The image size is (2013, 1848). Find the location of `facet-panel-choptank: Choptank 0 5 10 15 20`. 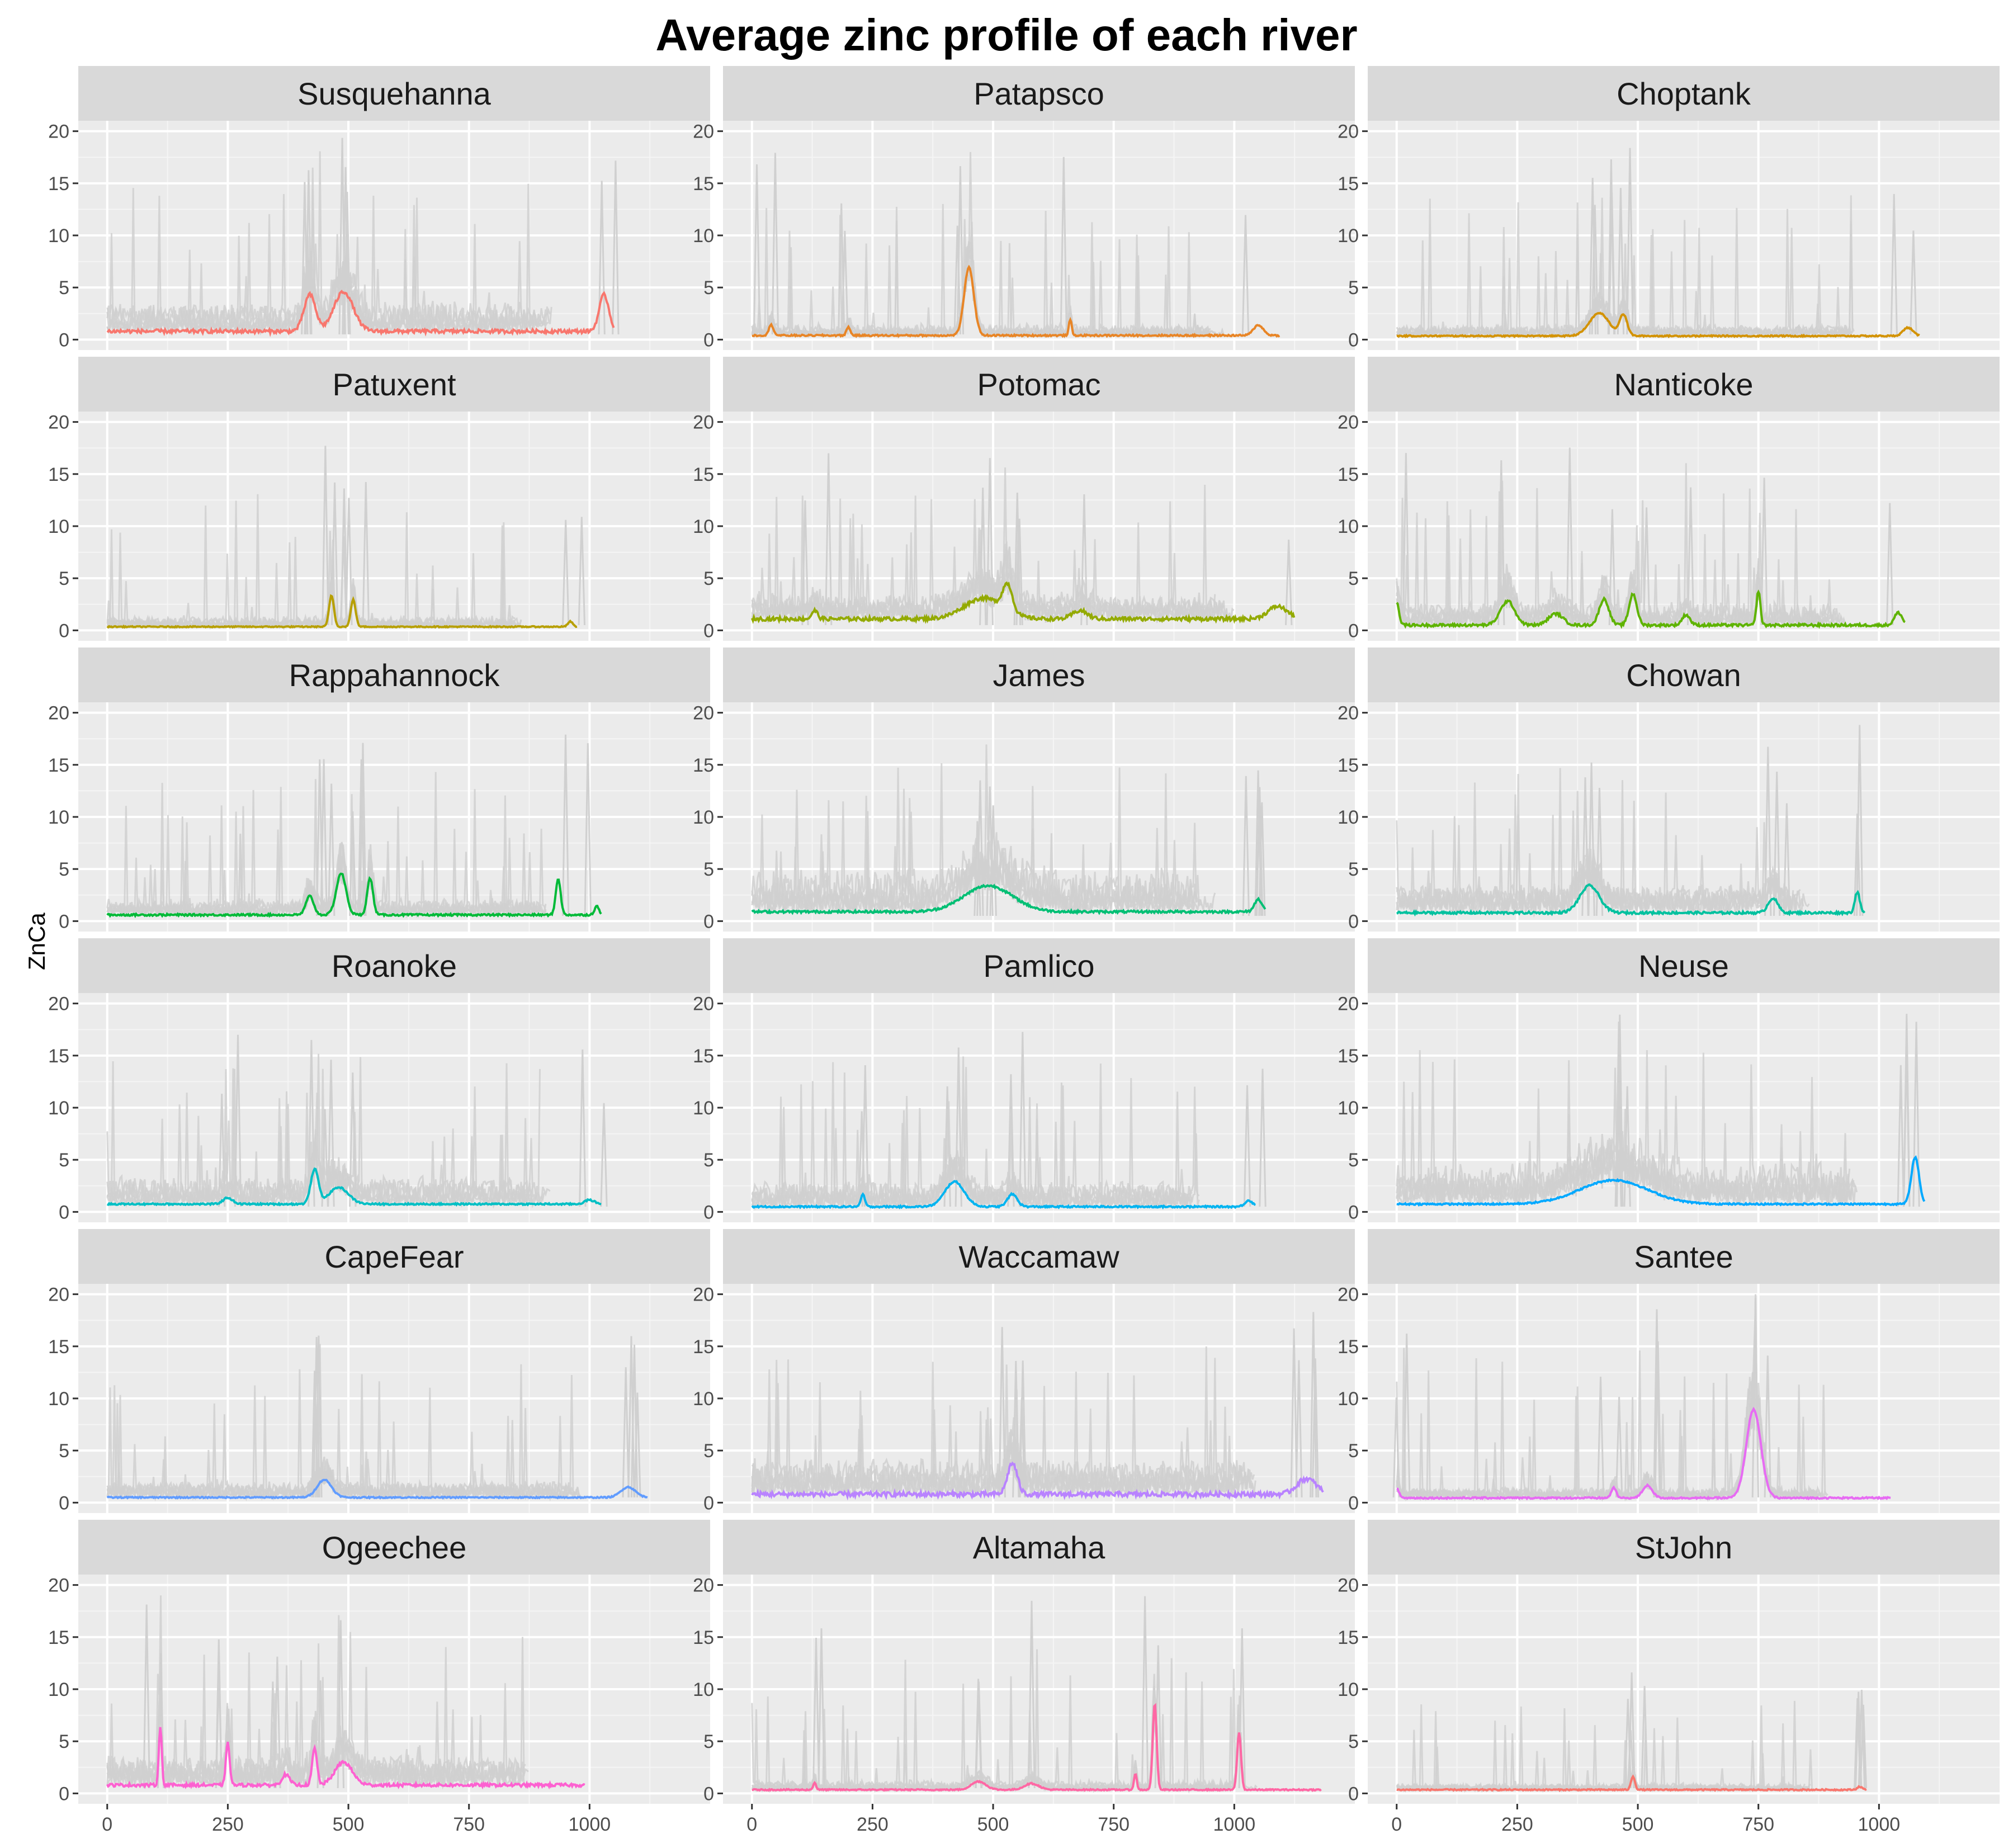

facet-panel-choptank: Choptank 0 5 10 15 20 is located at coordinates (1669, 208).